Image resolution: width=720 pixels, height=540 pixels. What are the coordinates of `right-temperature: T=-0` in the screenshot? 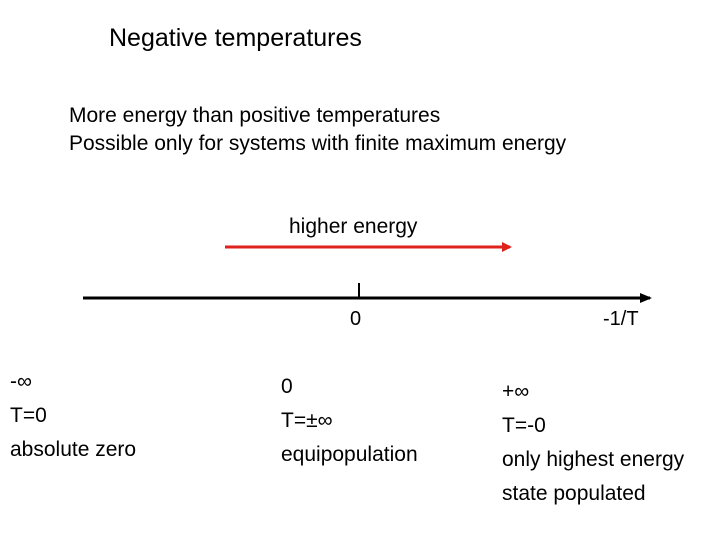 It's located at (524, 425).